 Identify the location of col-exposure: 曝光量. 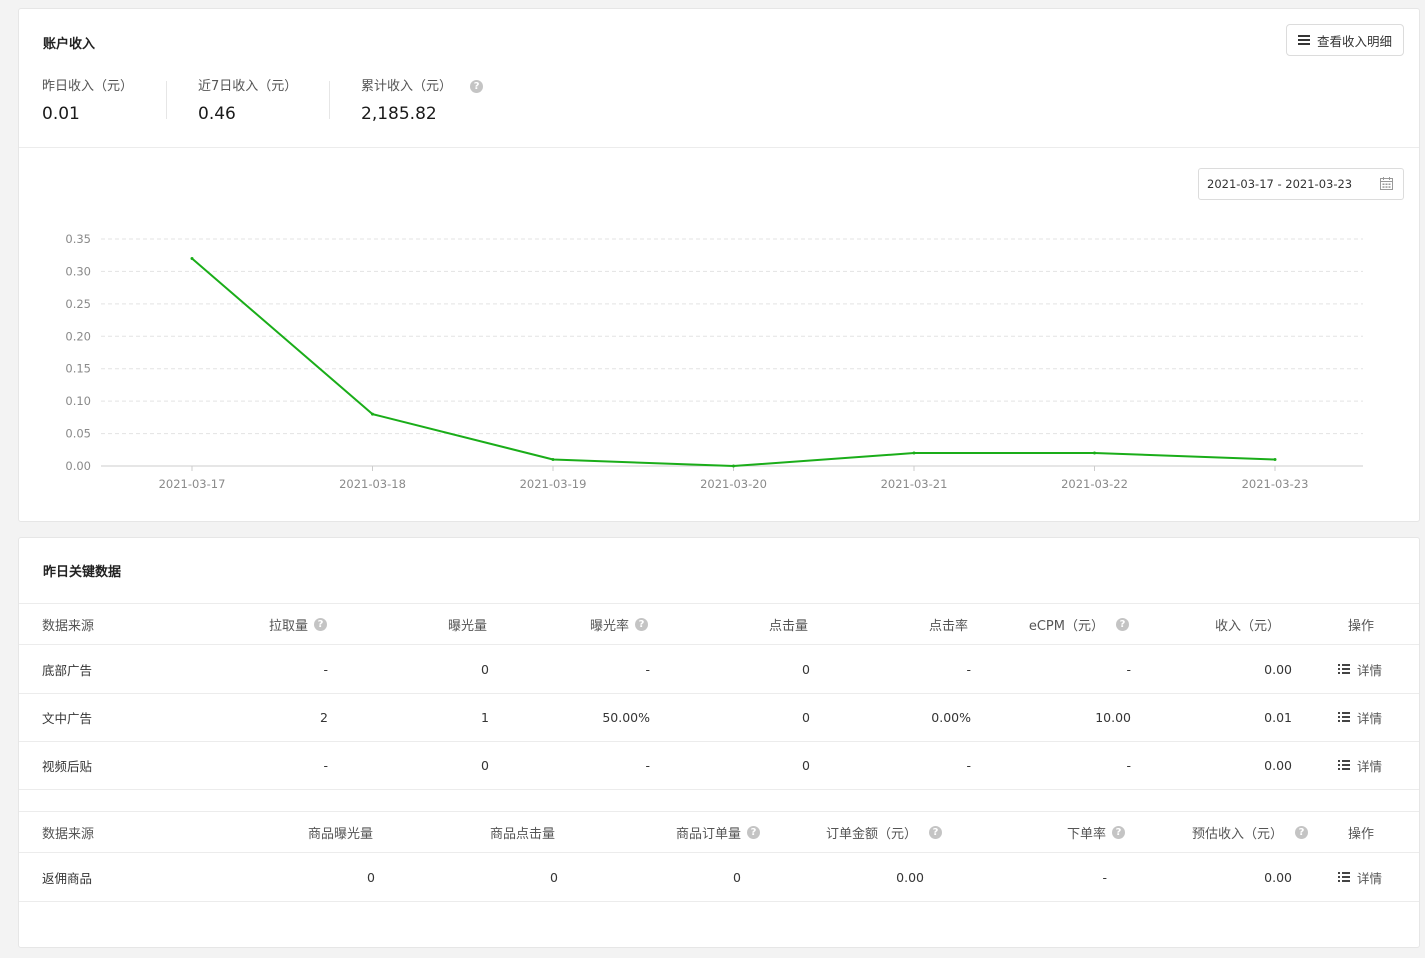
(467, 626).